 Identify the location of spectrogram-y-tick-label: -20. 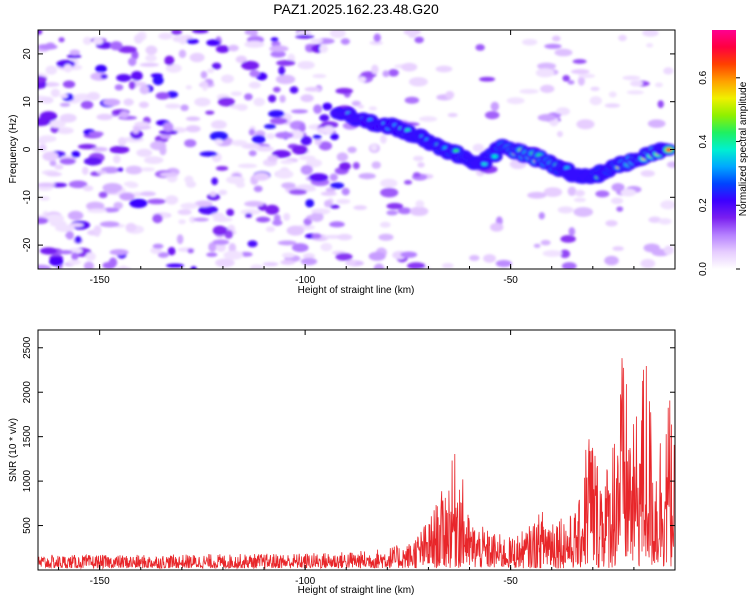
(27, 244).